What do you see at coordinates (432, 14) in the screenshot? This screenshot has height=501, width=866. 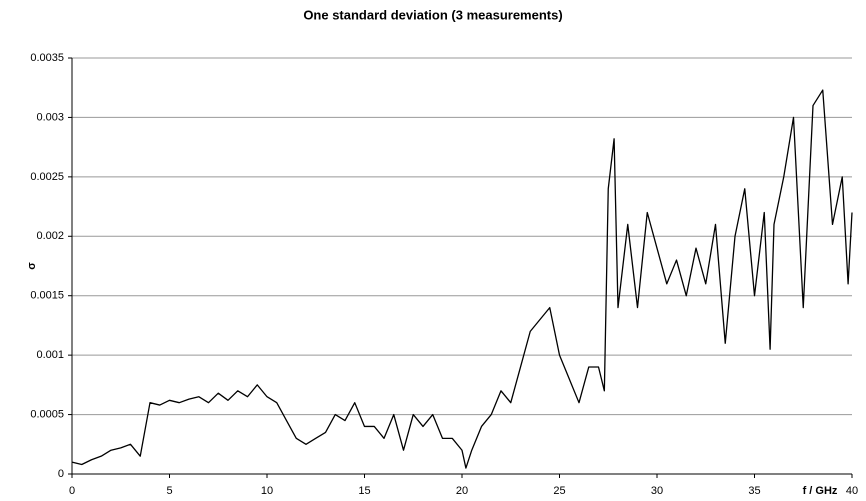 I see `chart-title: One standard deviation (3 measurements)` at bounding box center [432, 14].